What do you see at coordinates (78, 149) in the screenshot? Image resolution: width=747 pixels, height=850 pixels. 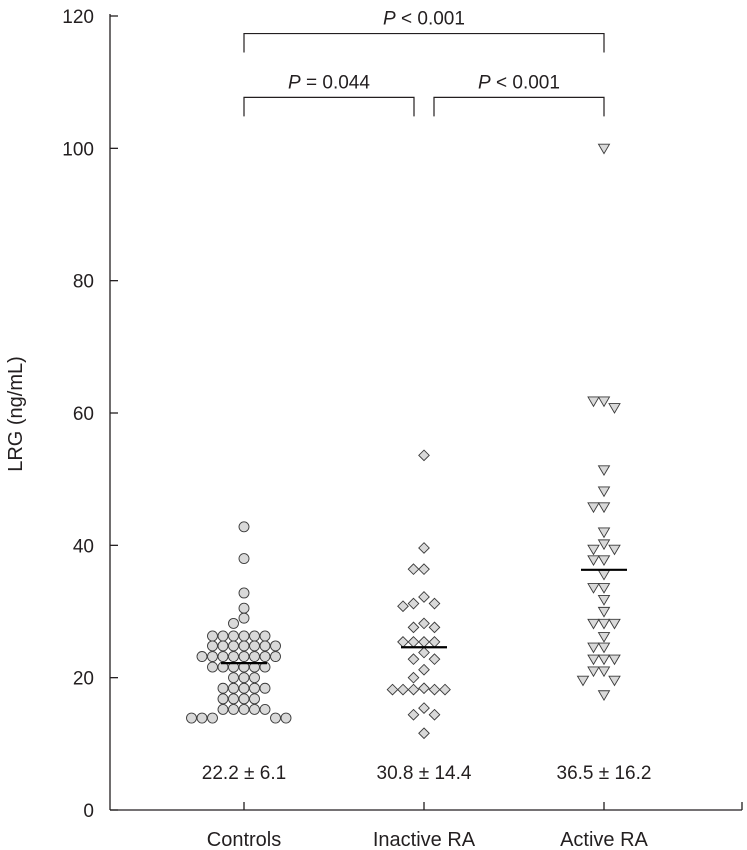 I see `y-tick-label: 100` at bounding box center [78, 149].